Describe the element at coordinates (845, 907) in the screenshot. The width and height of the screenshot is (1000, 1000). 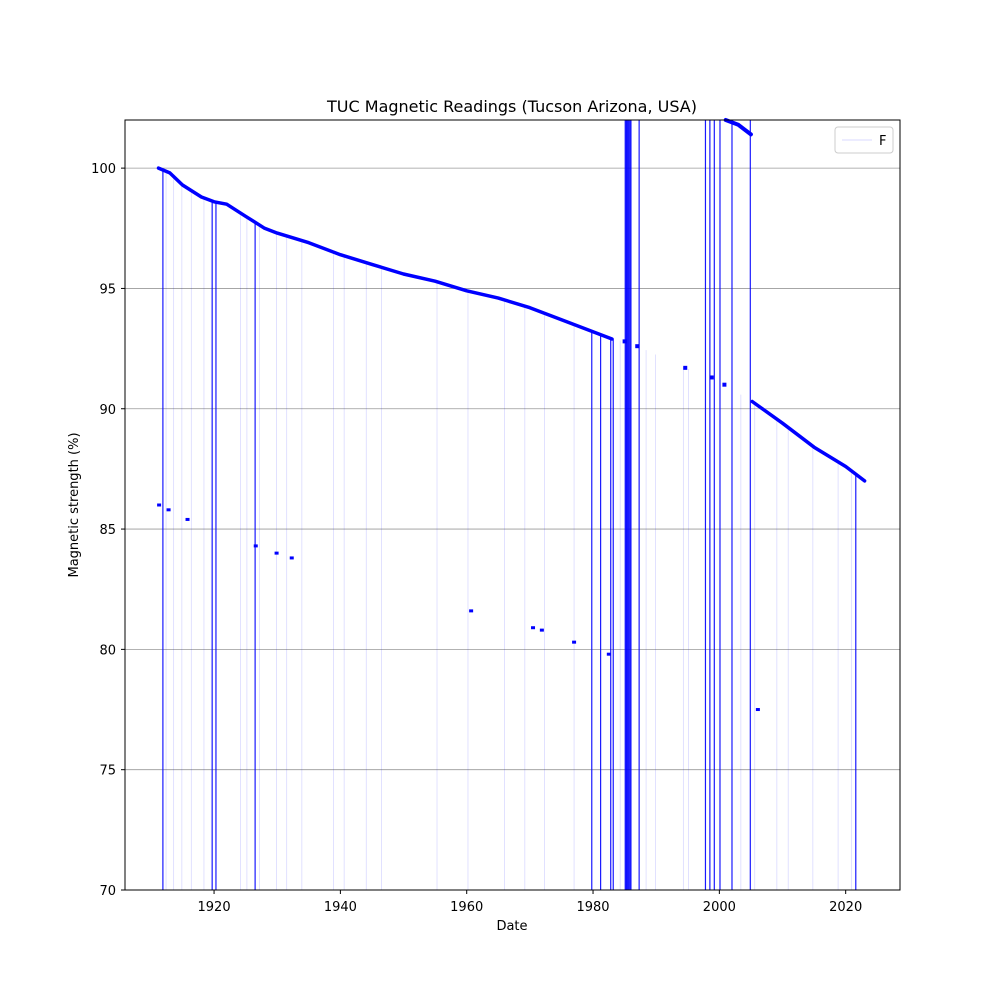
I see `x-tick-label: 2020` at that location.